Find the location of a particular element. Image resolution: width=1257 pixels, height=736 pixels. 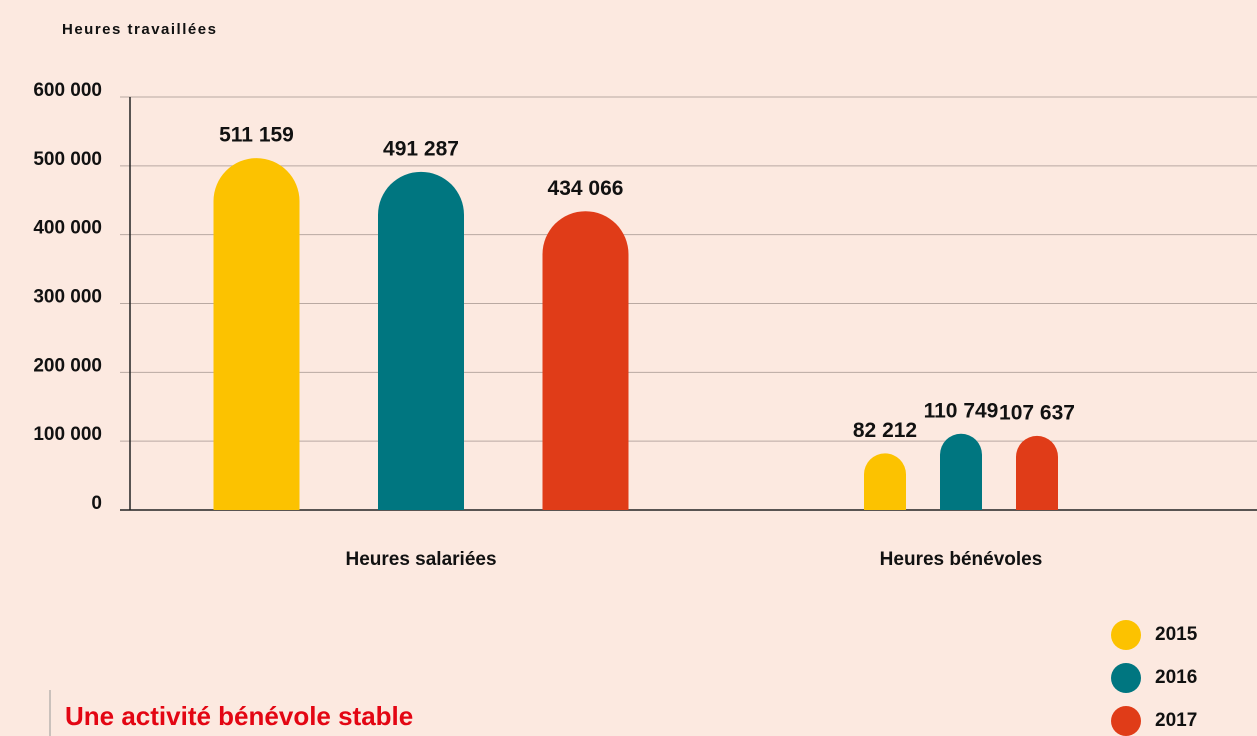

legend-label: 2017 is located at coordinates (1176, 720).